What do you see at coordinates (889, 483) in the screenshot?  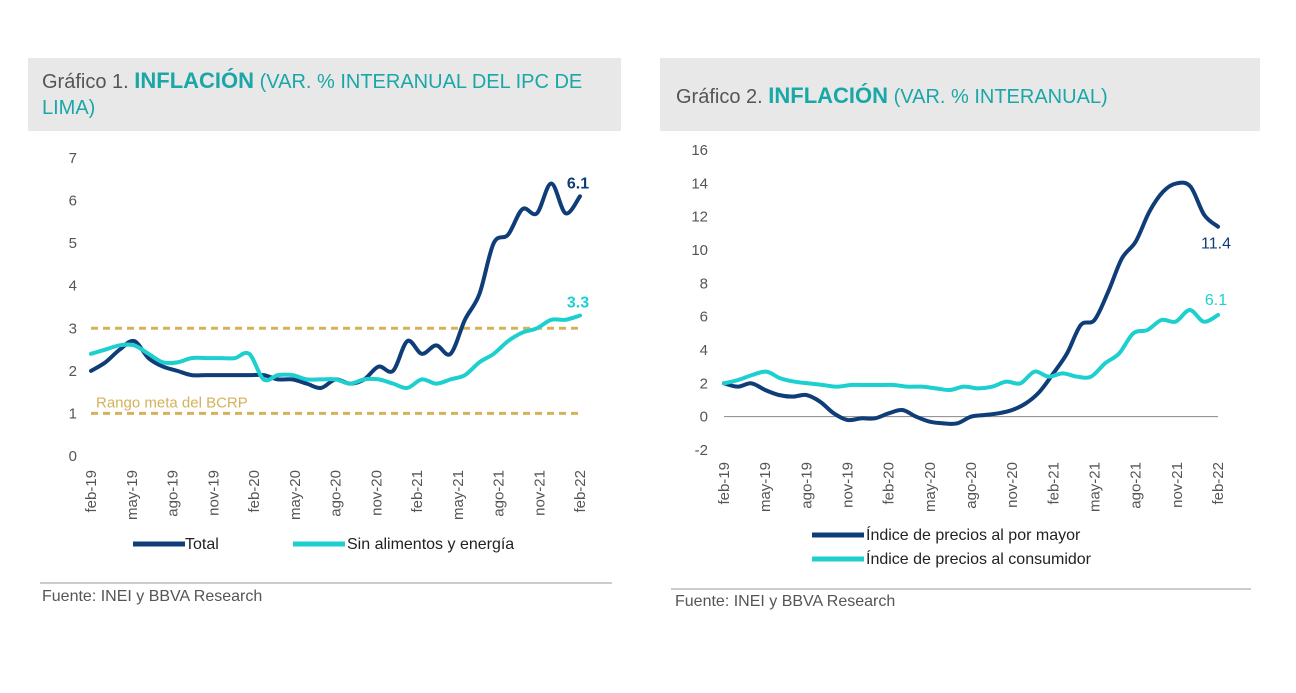 I see `chart2-x-tick: feb-20` at bounding box center [889, 483].